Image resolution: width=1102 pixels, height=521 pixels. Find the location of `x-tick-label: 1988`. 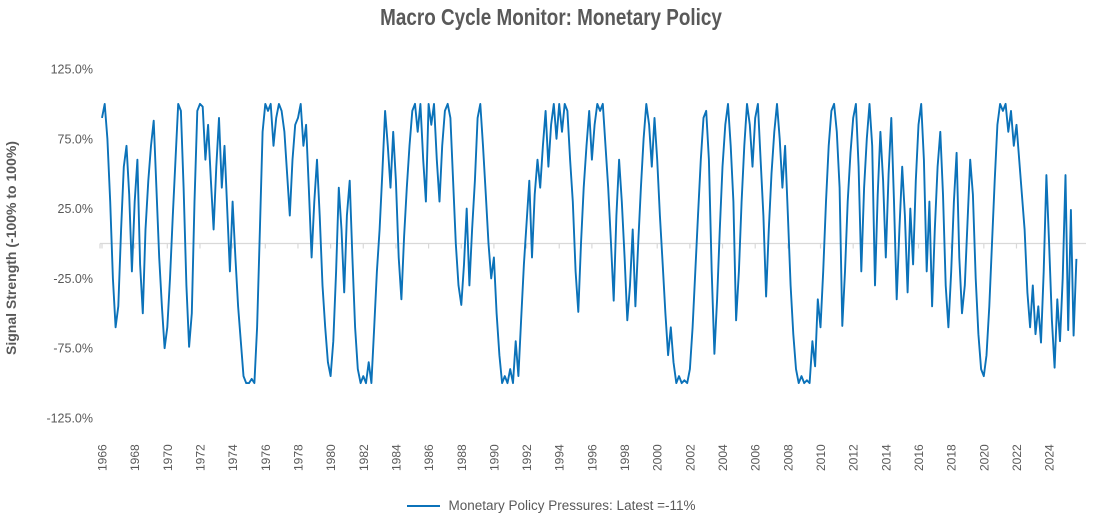

x-tick-label: 1988 is located at coordinates (462, 457).